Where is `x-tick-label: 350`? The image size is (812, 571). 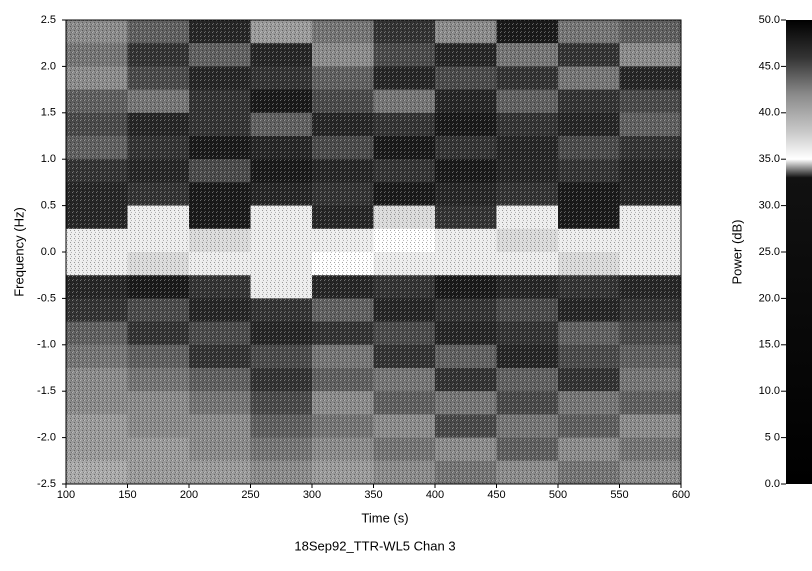 x-tick-label: 350 is located at coordinates (373, 495).